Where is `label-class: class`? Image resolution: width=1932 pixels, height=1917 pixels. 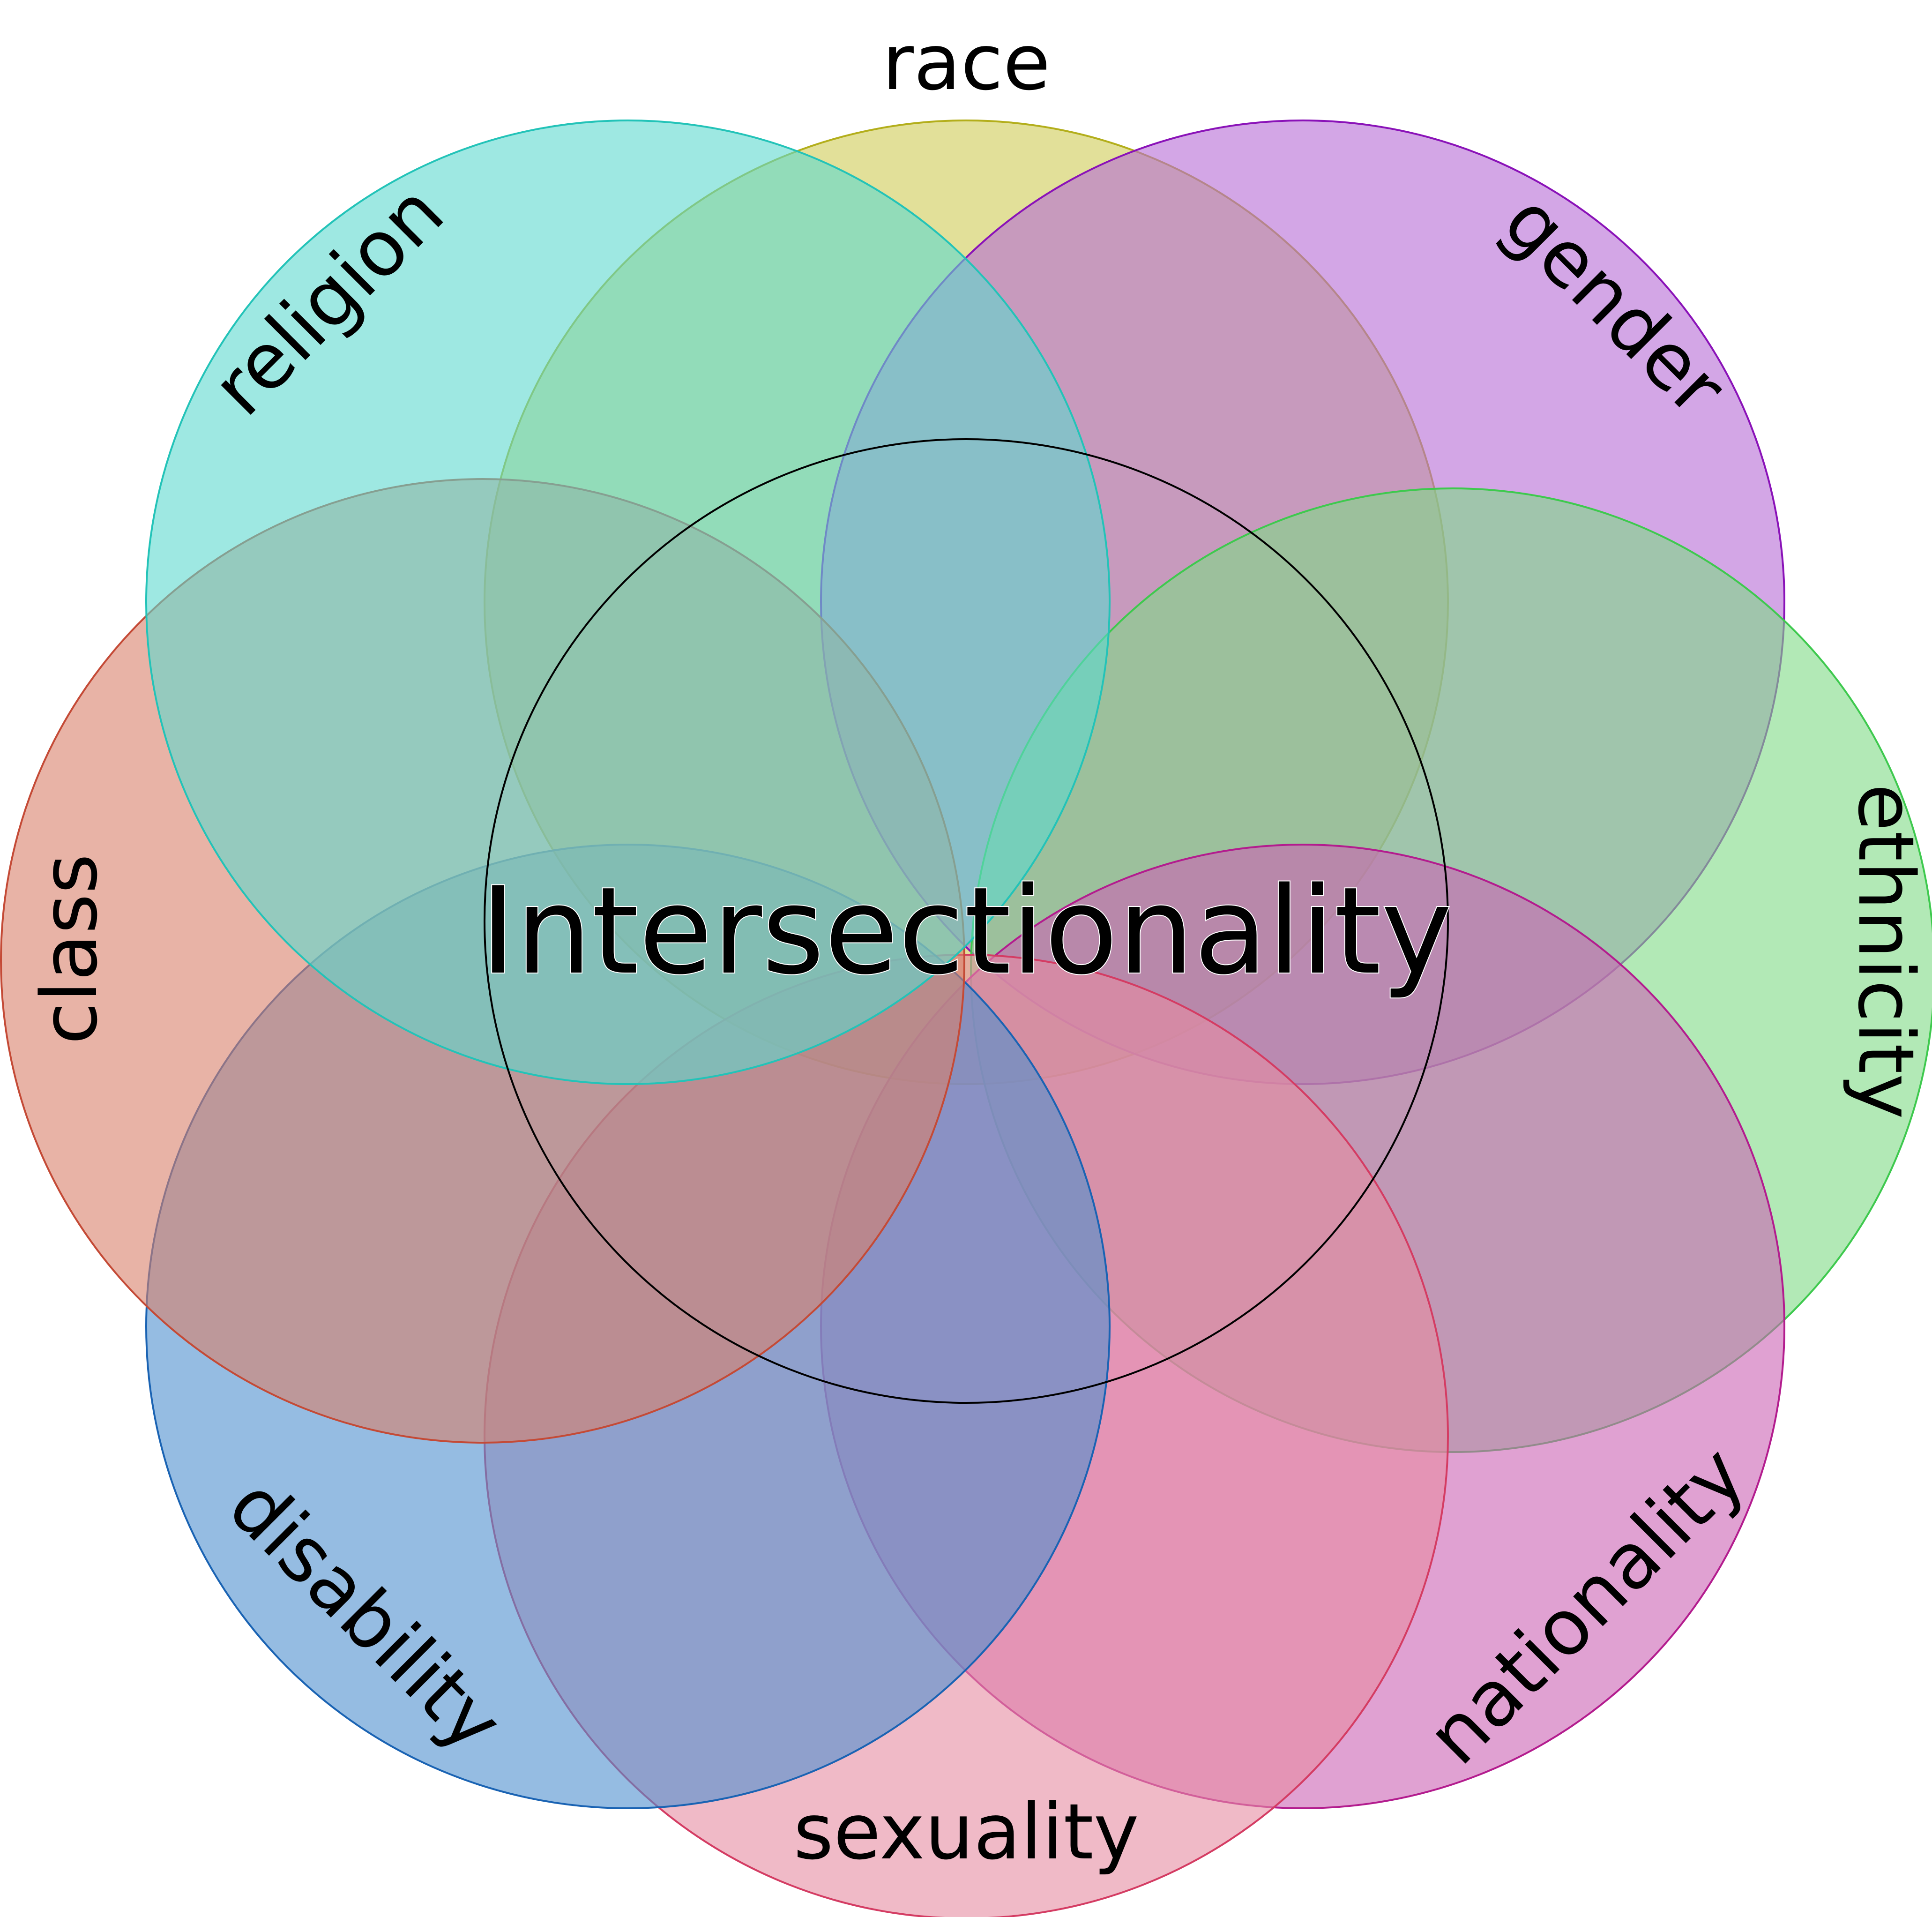 label-class: class is located at coordinates (69, 949).